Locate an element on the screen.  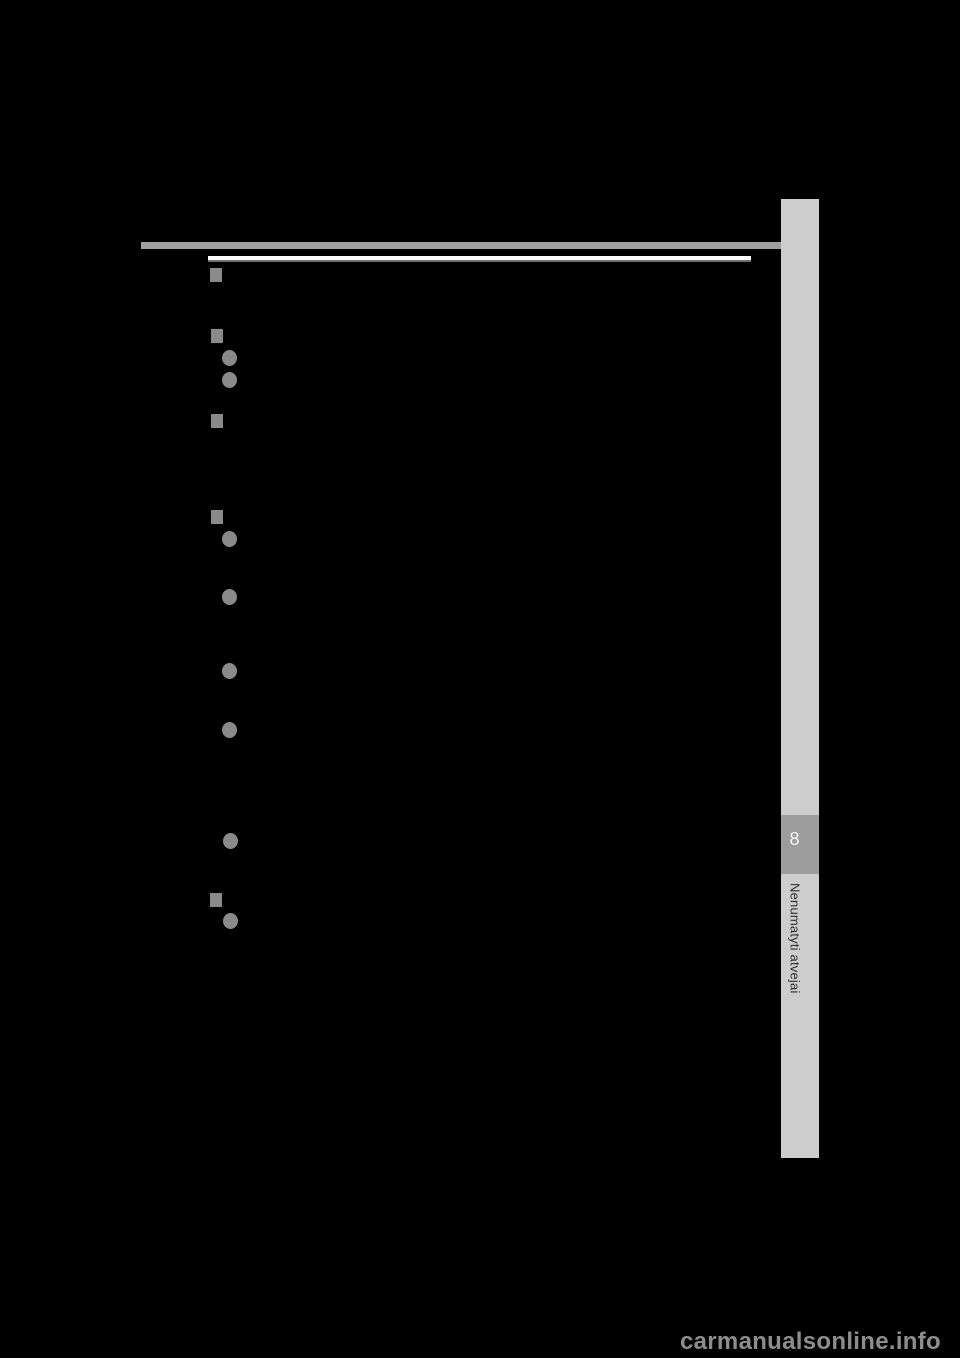
chapter-number: 8 is located at coordinates (794, 838).